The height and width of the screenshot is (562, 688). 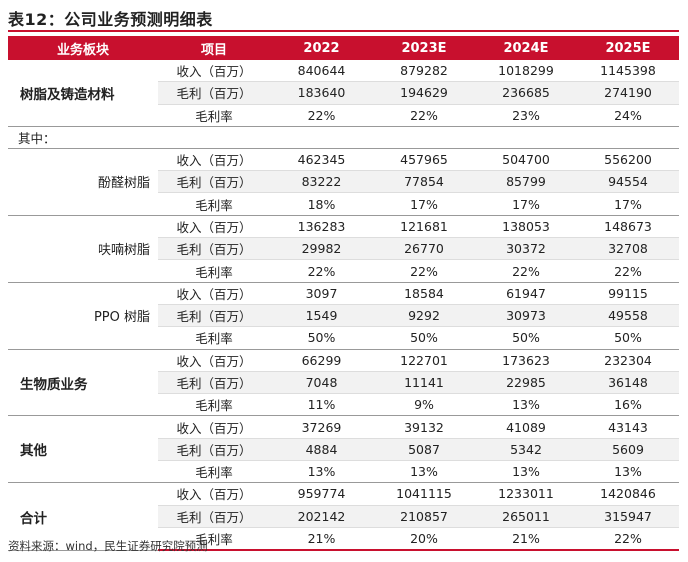 What do you see at coordinates (526, 182) in the screenshot?
I see `value-cell: 85799` at bounding box center [526, 182].